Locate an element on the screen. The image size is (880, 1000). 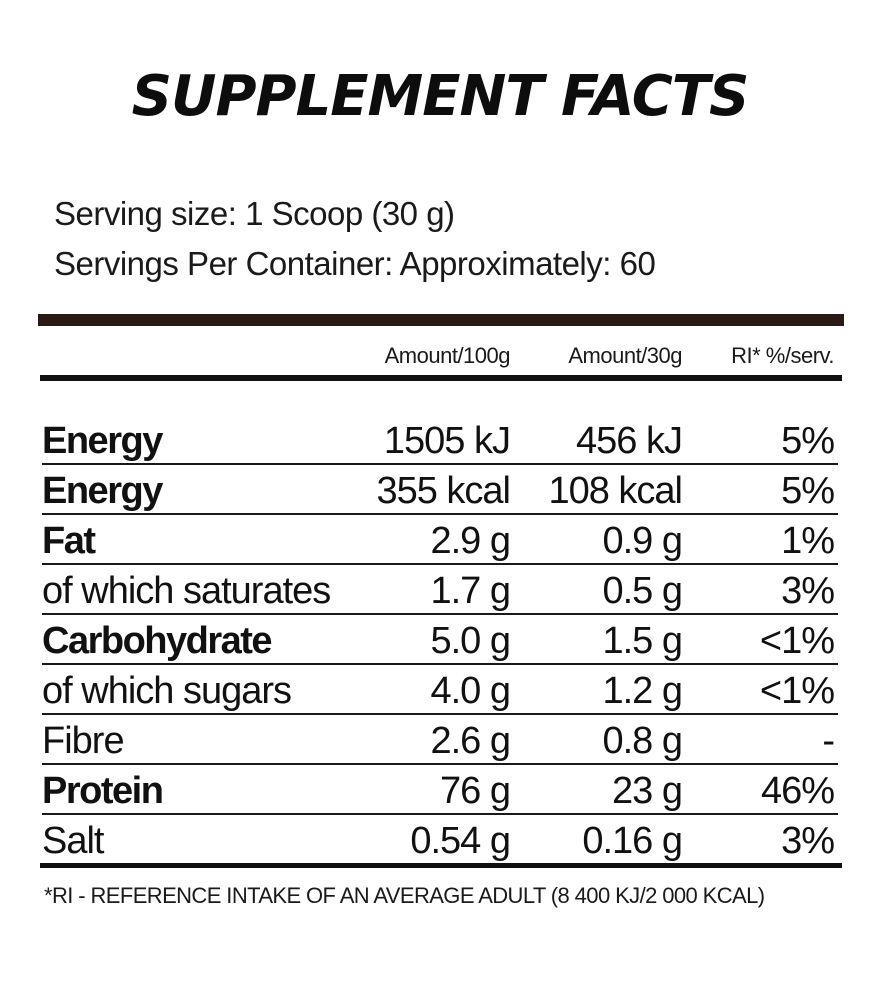
table-row: Salt 0.54 g 0.16 g 3% is located at coordinates (440, 840).